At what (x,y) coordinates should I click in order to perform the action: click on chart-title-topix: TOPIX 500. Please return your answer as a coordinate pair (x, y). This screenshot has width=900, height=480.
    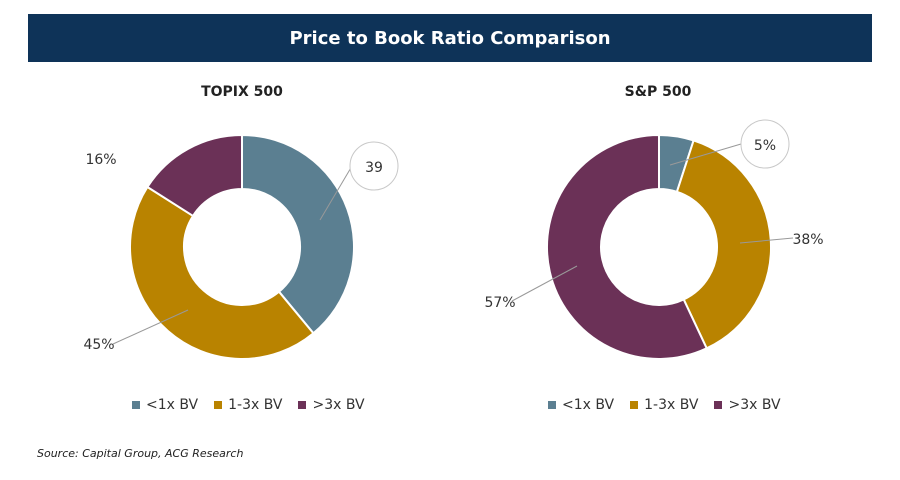
    Looking at the image, I should click on (242, 92).